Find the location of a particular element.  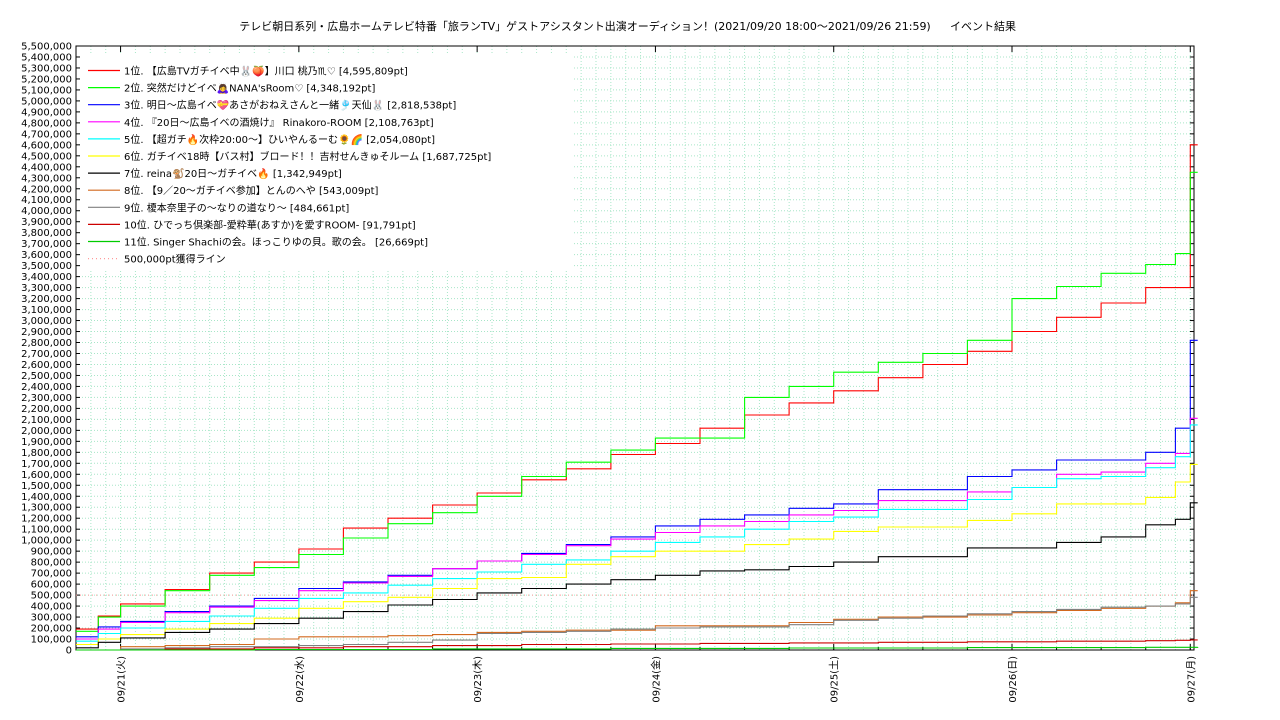

y-tick-label: 4,400,000 is located at coordinates (46, 167).